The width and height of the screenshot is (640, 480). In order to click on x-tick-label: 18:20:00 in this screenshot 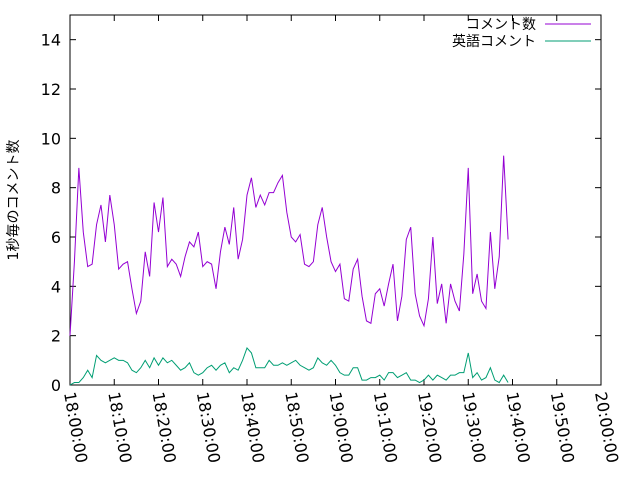, I will do `click(164, 427)`.